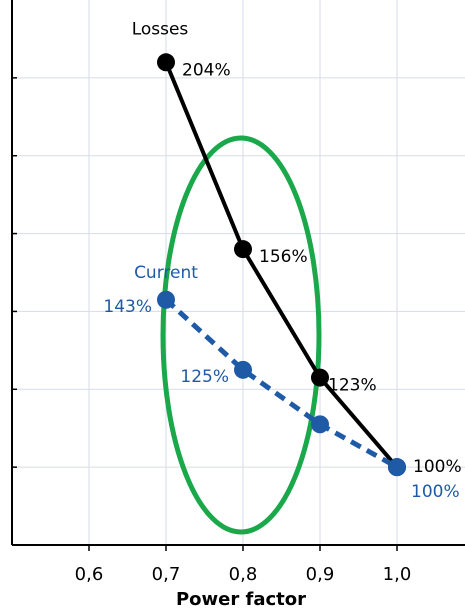  Describe the element at coordinates (243, 574) in the screenshot. I see `x-tick-label: 0,8` at that location.